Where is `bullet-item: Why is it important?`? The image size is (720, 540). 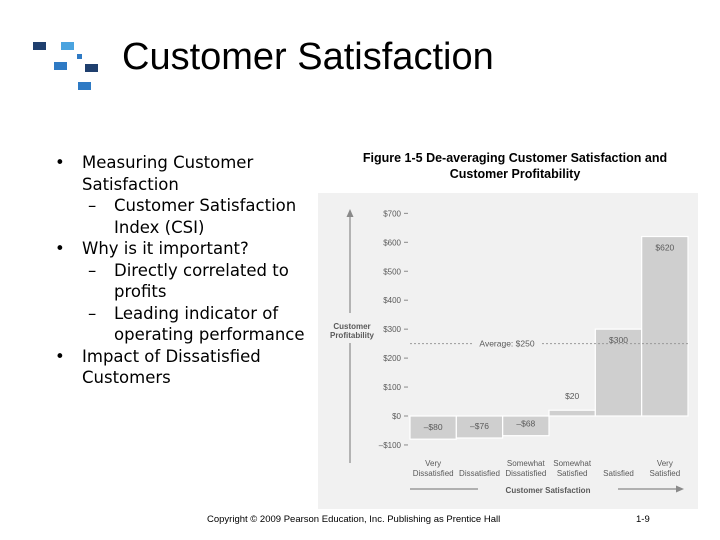
bullet-item: Why is it important? is located at coordinates (185, 249).